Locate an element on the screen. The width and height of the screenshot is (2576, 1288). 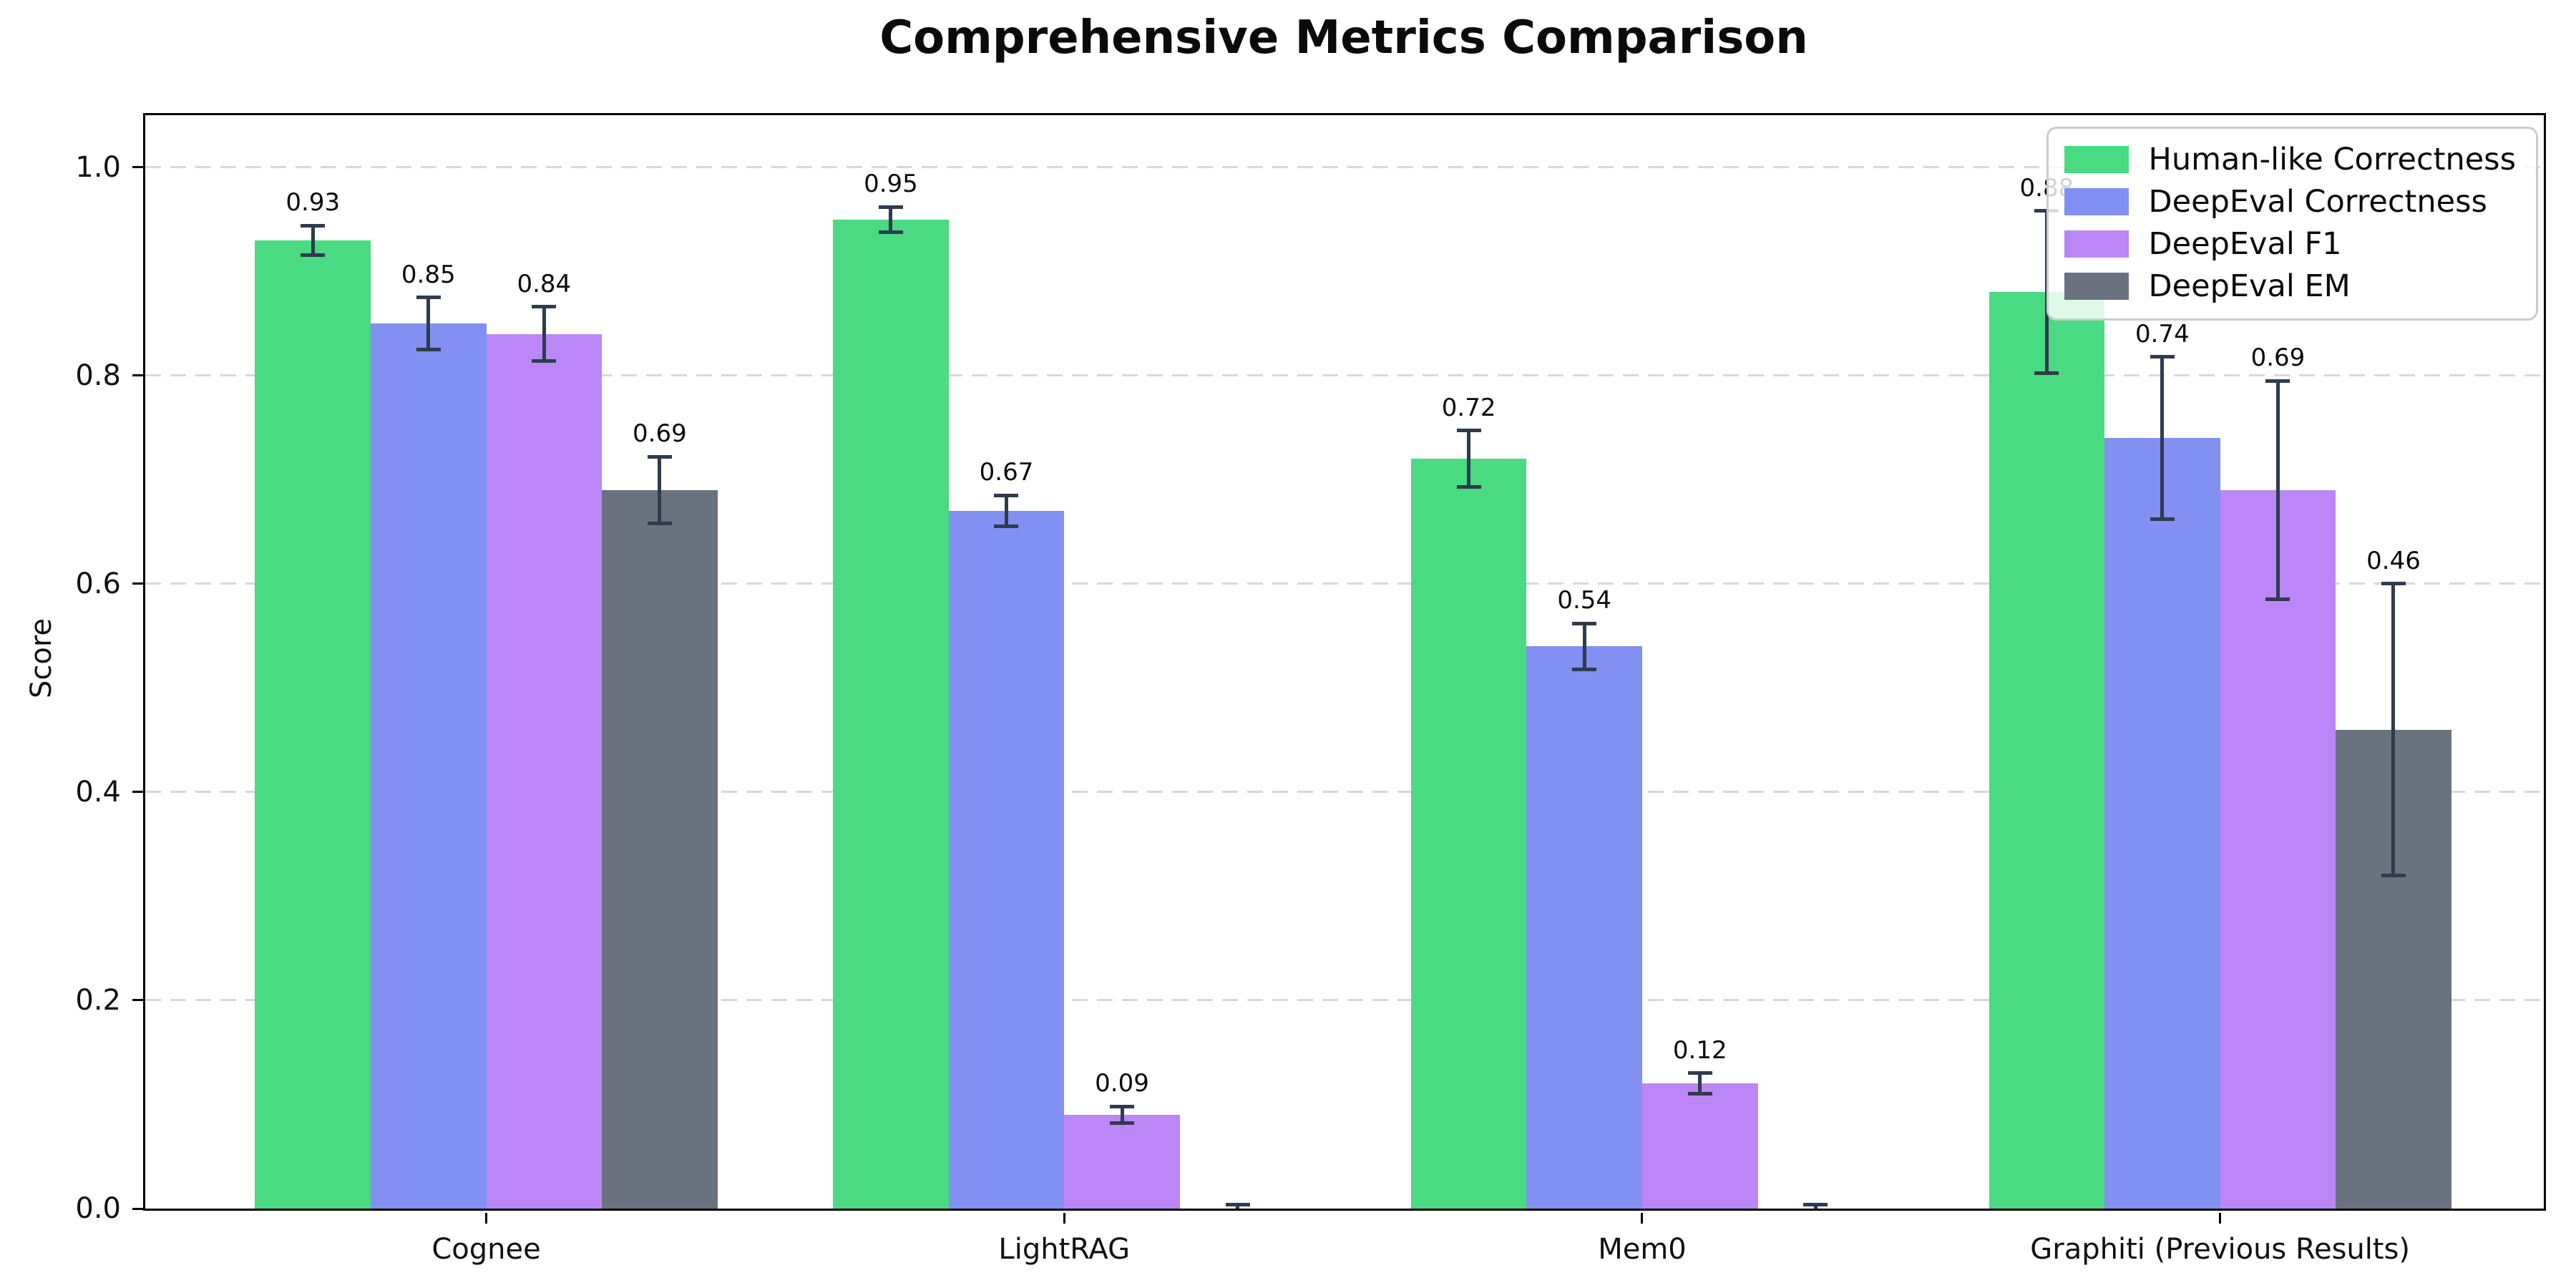
legend-item: Human-like Correctness is located at coordinates (2290, 159).